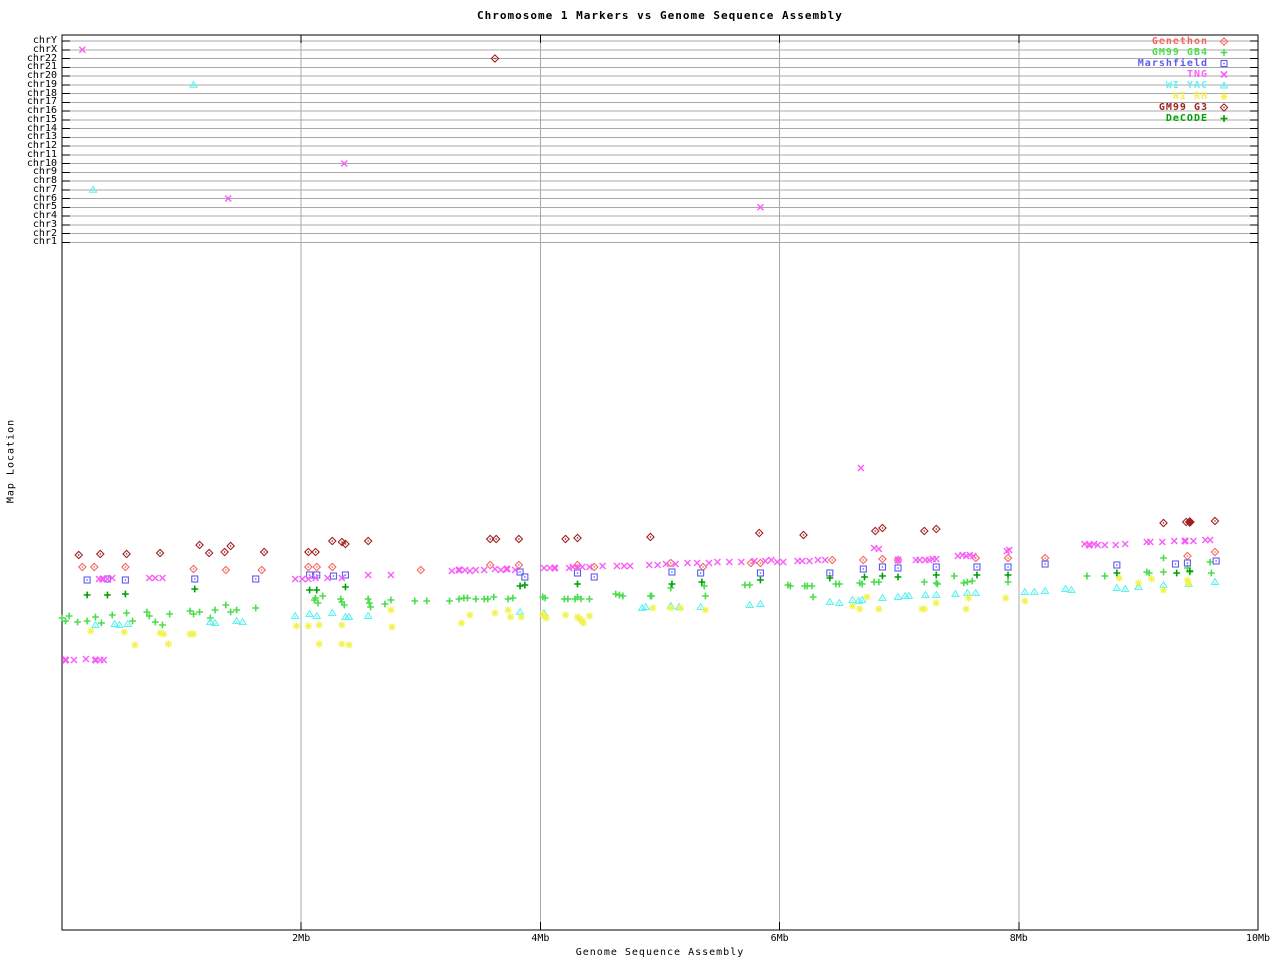 The height and width of the screenshot is (960, 1280). I want to click on legend-row: WI RH, so click(1204, 96).